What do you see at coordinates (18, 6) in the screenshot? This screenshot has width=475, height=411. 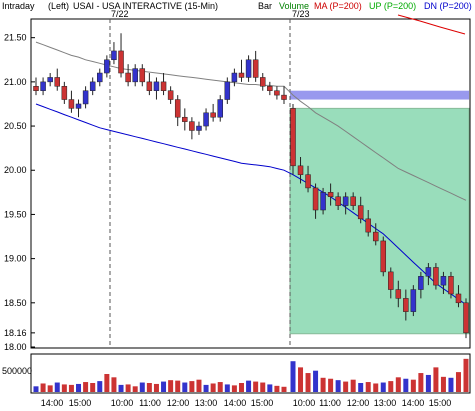 I see `header-interval: Intraday` at bounding box center [18, 6].